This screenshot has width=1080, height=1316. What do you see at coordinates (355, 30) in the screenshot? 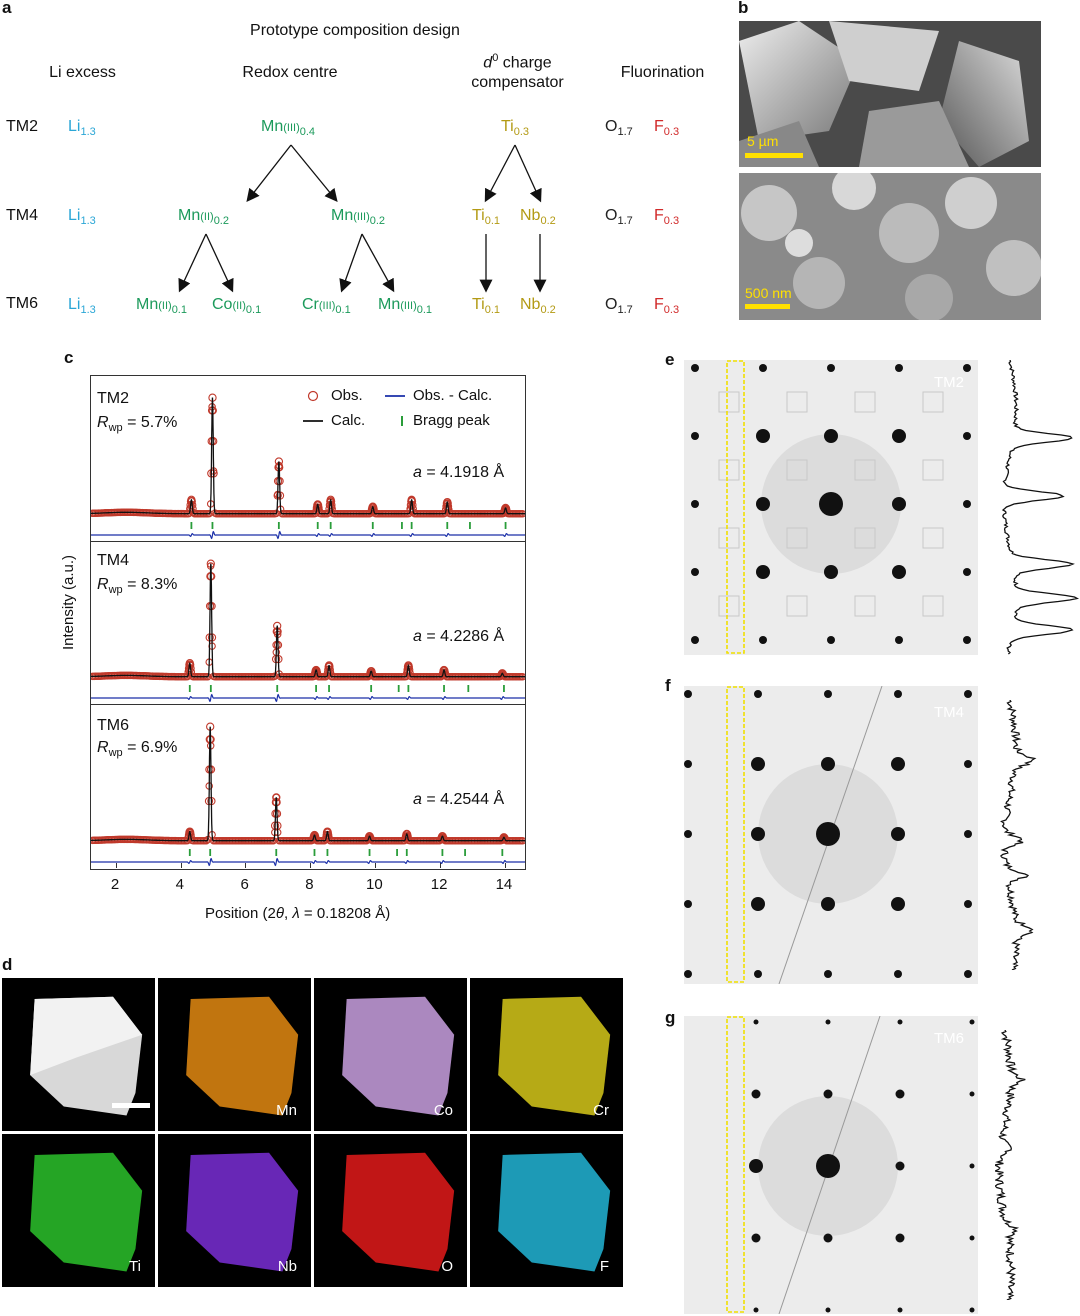
I see `panel-a-title: Prototype composition design` at bounding box center [355, 30].